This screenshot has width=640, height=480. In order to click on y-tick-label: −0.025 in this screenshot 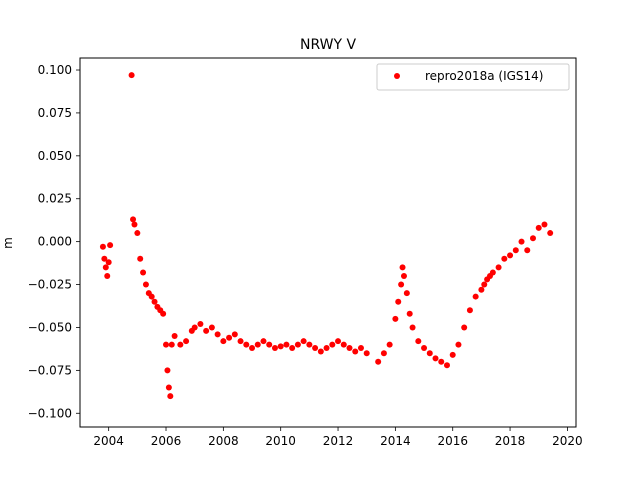, I will do `click(50, 285)`.